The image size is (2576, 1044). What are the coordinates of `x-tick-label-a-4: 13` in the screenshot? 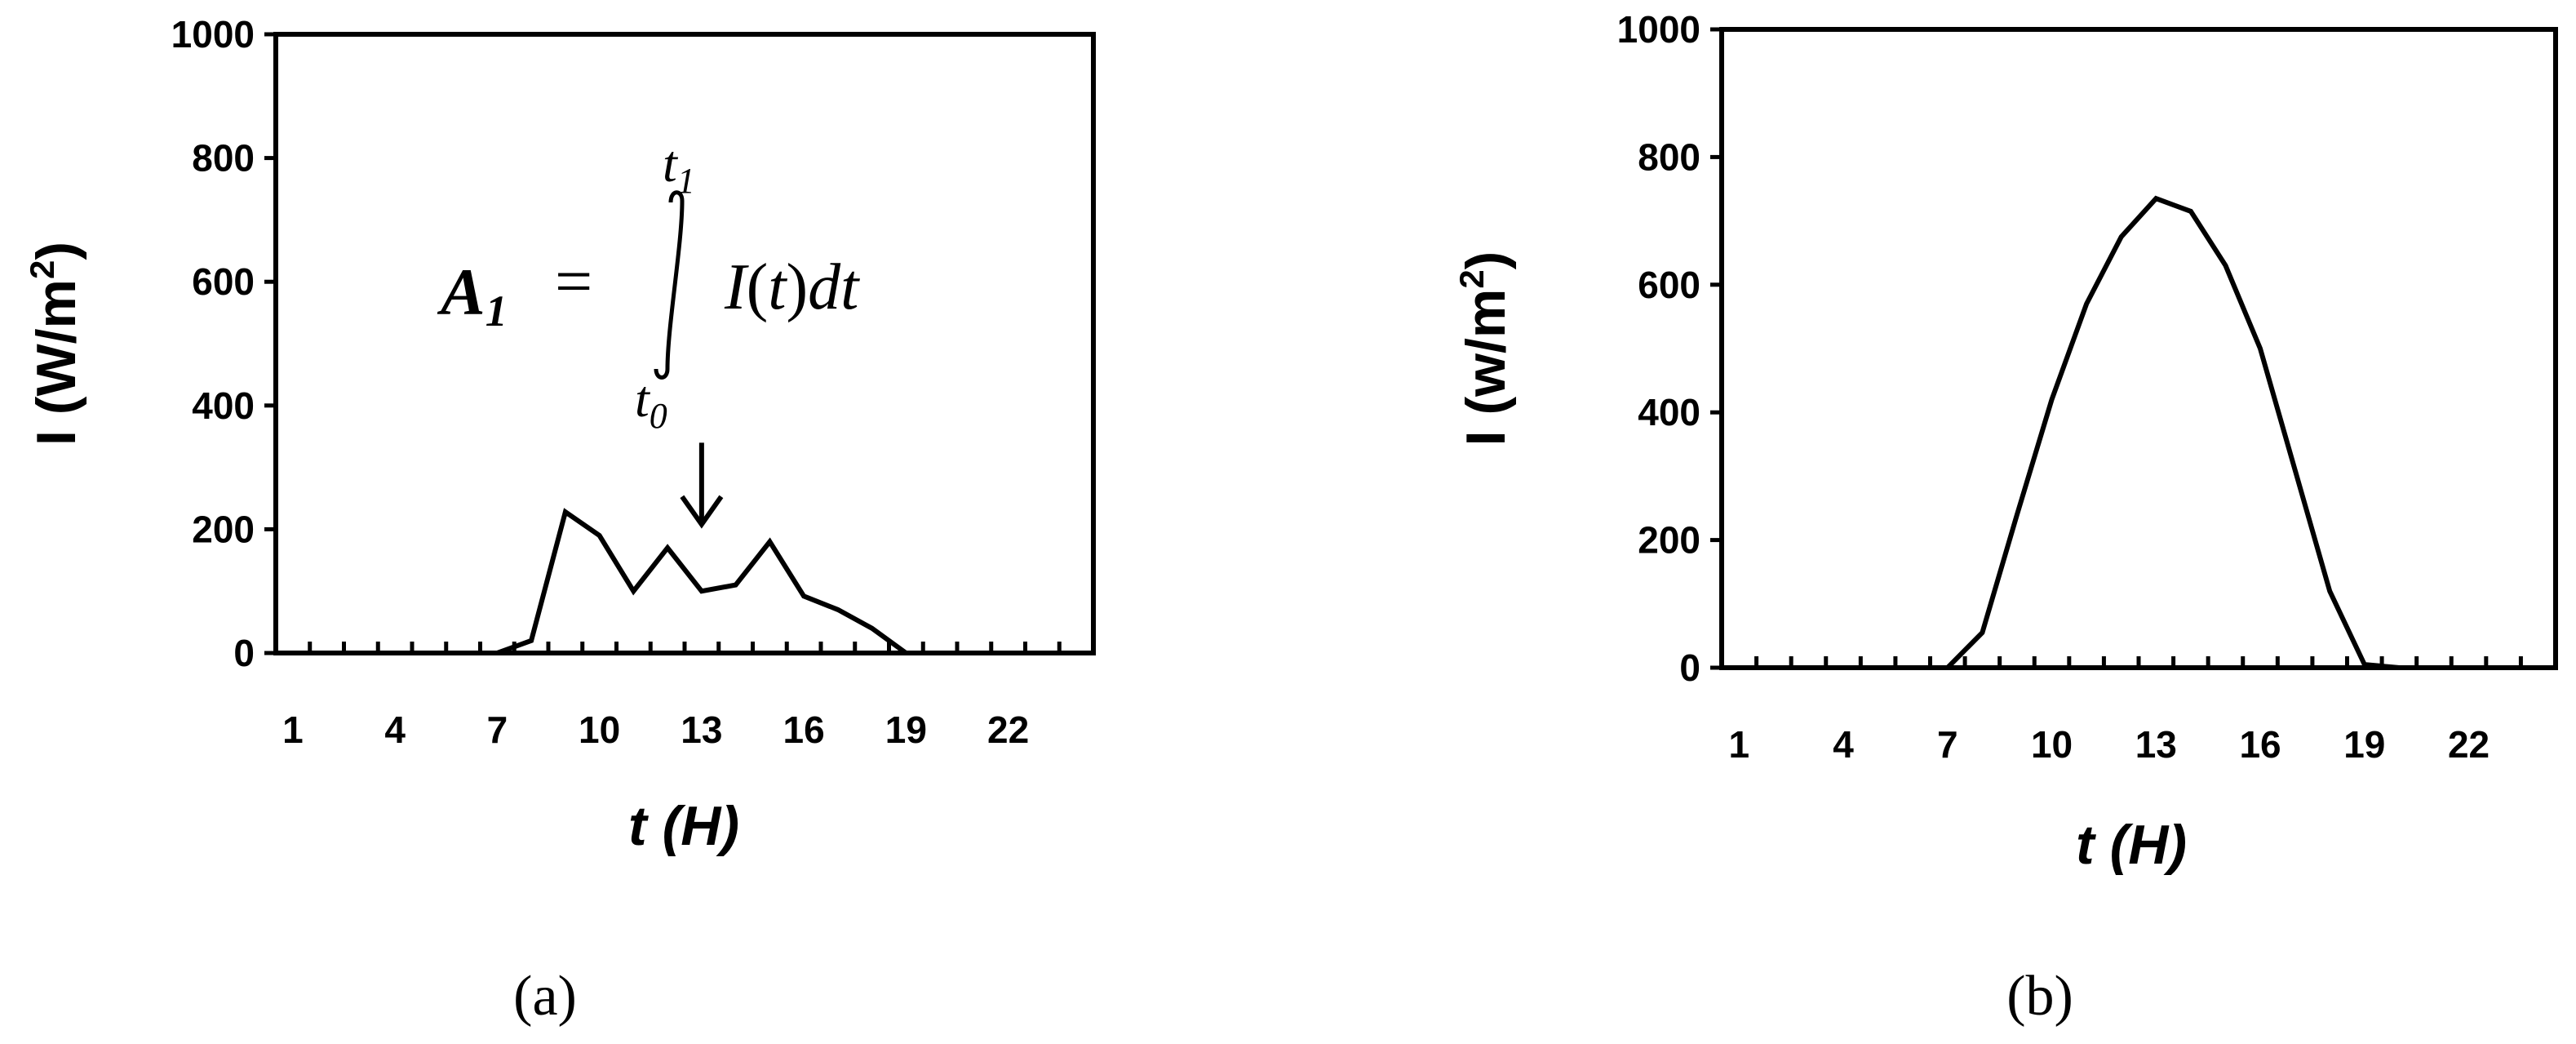 It's located at (701, 730).